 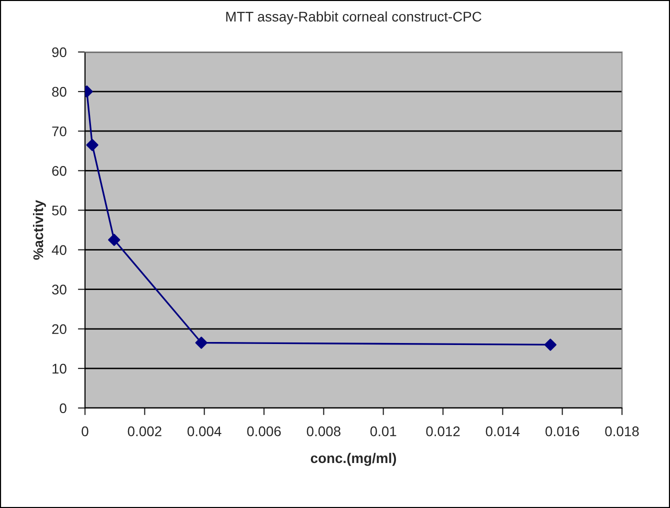 I want to click on x-tick-label: 0.004, so click(x=205, y=431).